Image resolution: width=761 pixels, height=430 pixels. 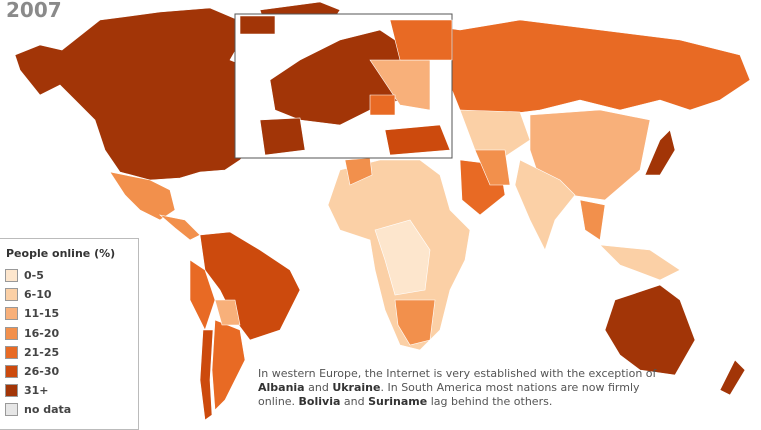 I want to click on legend-item: 16-20, so click(x=71, y=333).